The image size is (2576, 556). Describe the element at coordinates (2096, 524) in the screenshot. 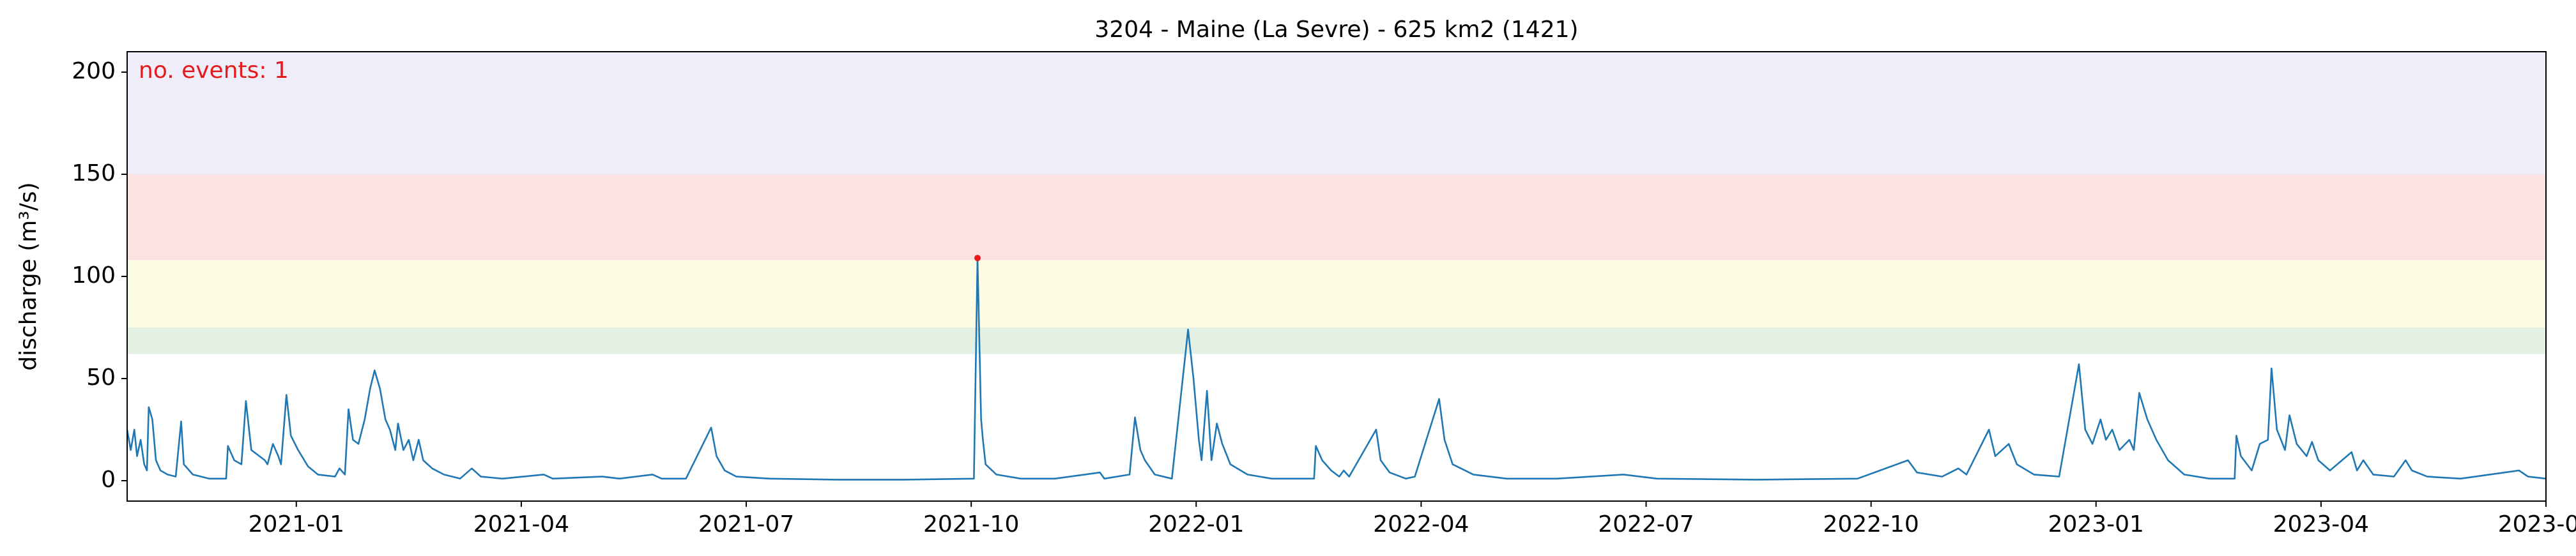

I see `x-tick-label: 2023-01` at that location.